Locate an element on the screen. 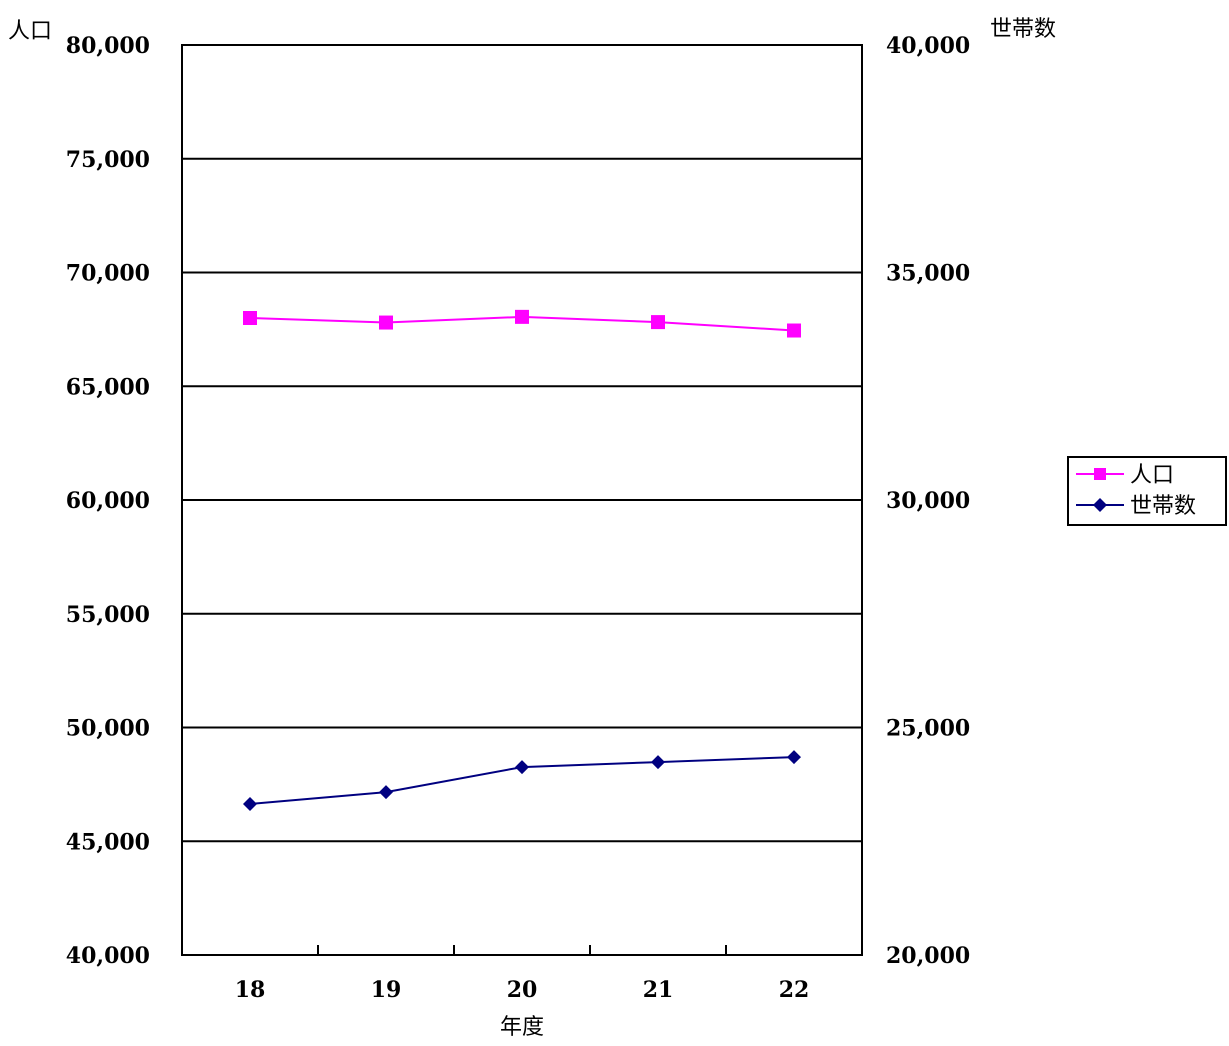  legend-label-households: 世帯数 is located at coordinates (1163, 506).